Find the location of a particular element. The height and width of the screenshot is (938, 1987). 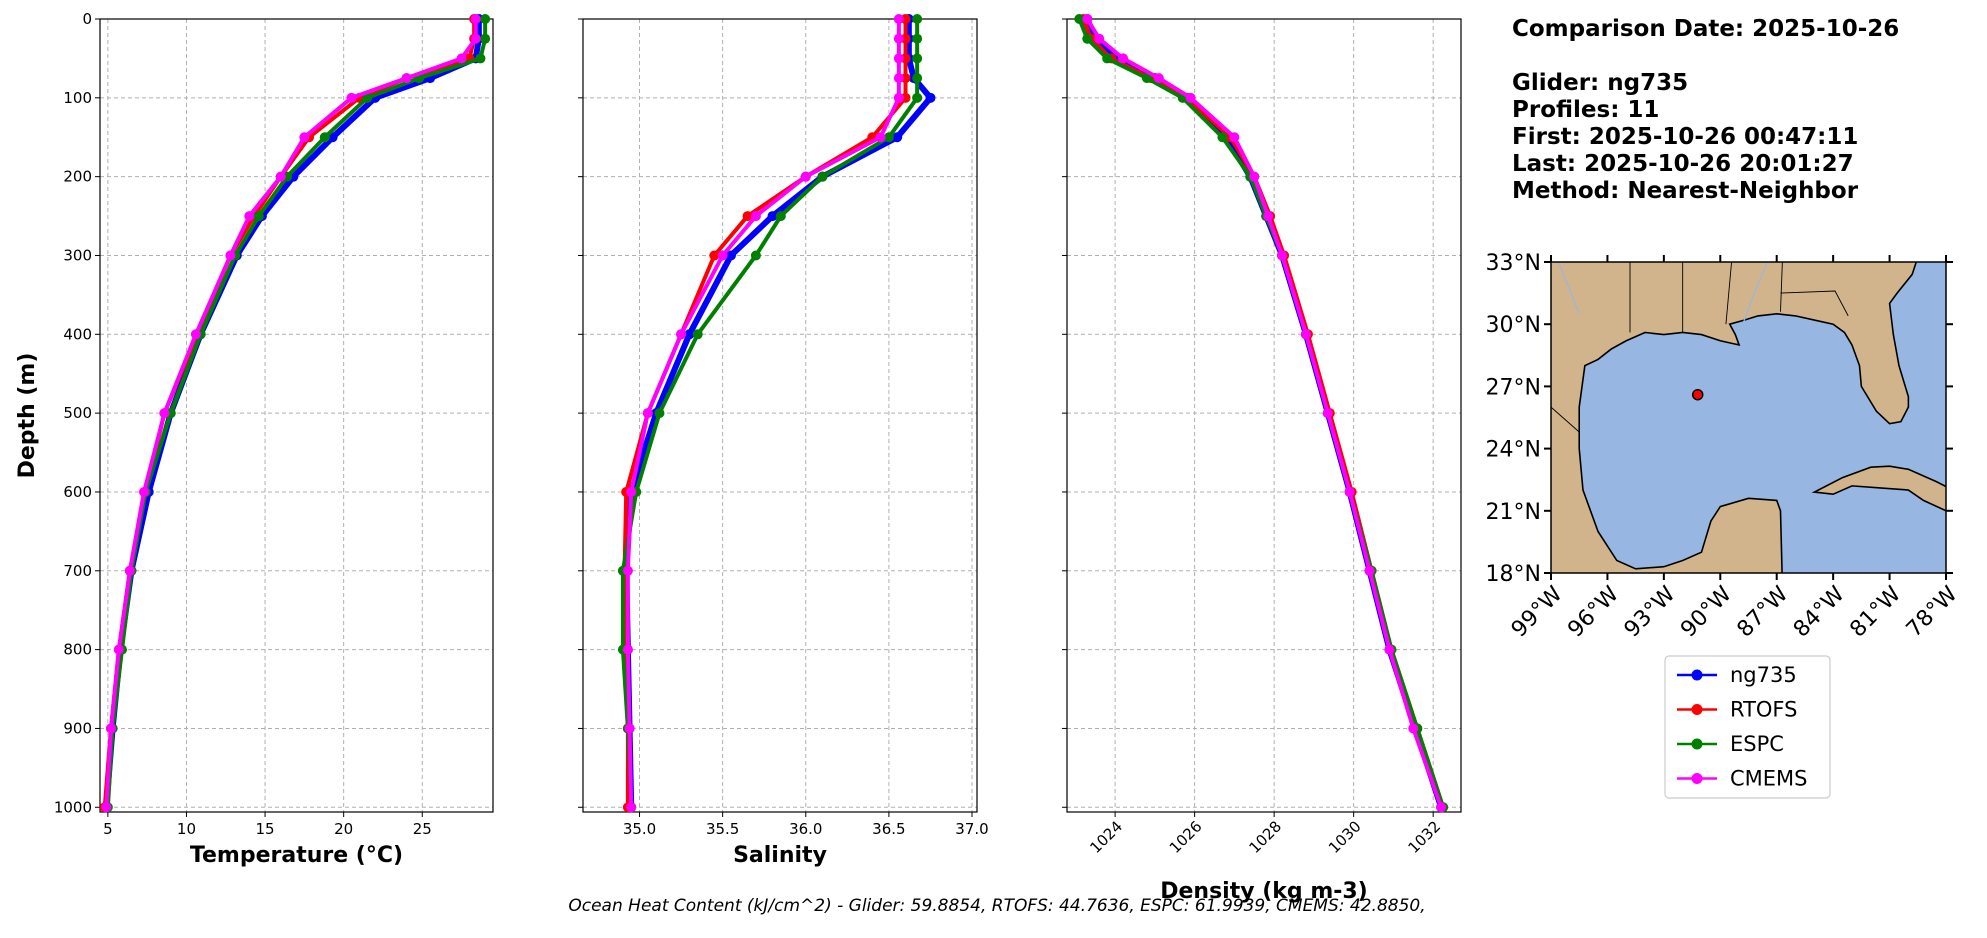

x-tick-label: 37.0 is located at coordinates (971, 829).